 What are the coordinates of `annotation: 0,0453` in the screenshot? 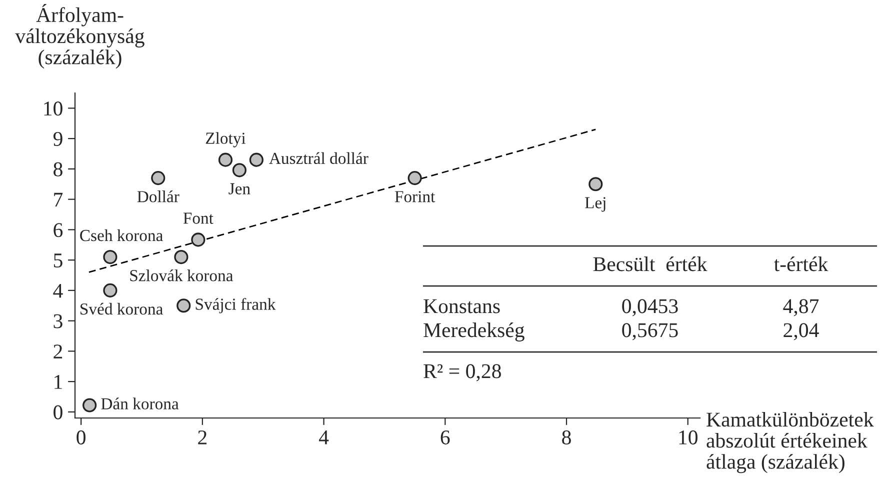 It's located at (650, 307).